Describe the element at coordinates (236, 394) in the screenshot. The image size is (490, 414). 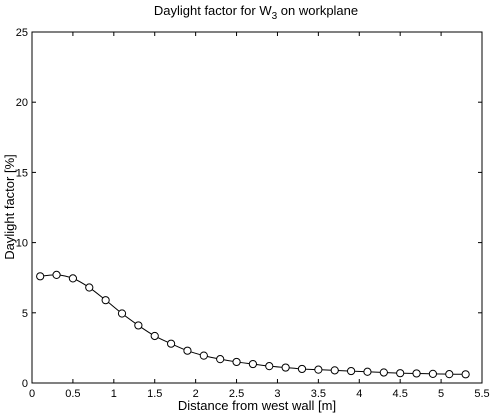
I see `x-tick-label: 2.5` at that location.